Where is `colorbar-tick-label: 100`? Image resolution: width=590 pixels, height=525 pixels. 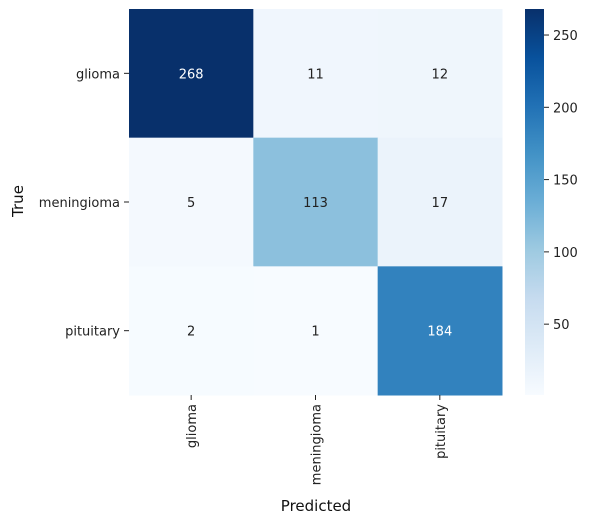 colorbar-tick-label: 100 is located at coordinates (565, 253).